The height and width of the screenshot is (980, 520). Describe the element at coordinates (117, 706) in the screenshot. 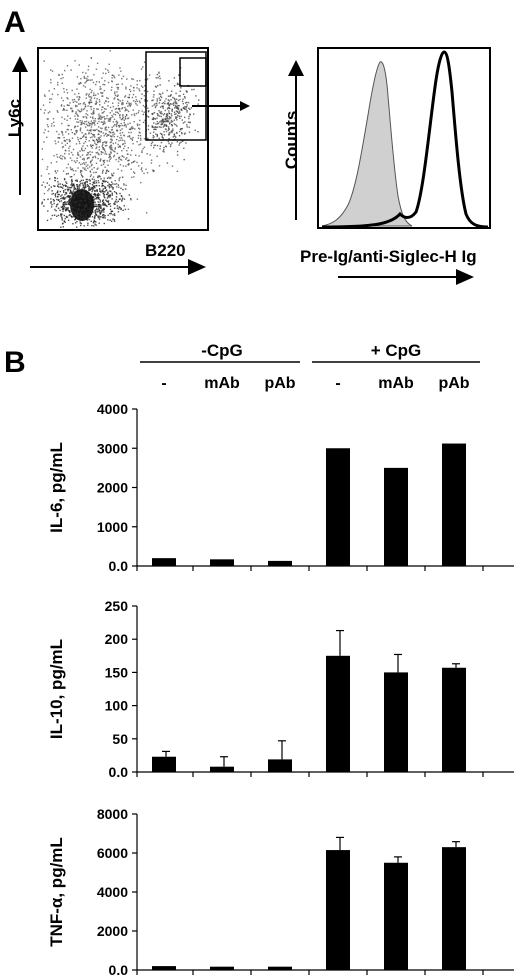

I see `y-tick-label: 100` at that location.